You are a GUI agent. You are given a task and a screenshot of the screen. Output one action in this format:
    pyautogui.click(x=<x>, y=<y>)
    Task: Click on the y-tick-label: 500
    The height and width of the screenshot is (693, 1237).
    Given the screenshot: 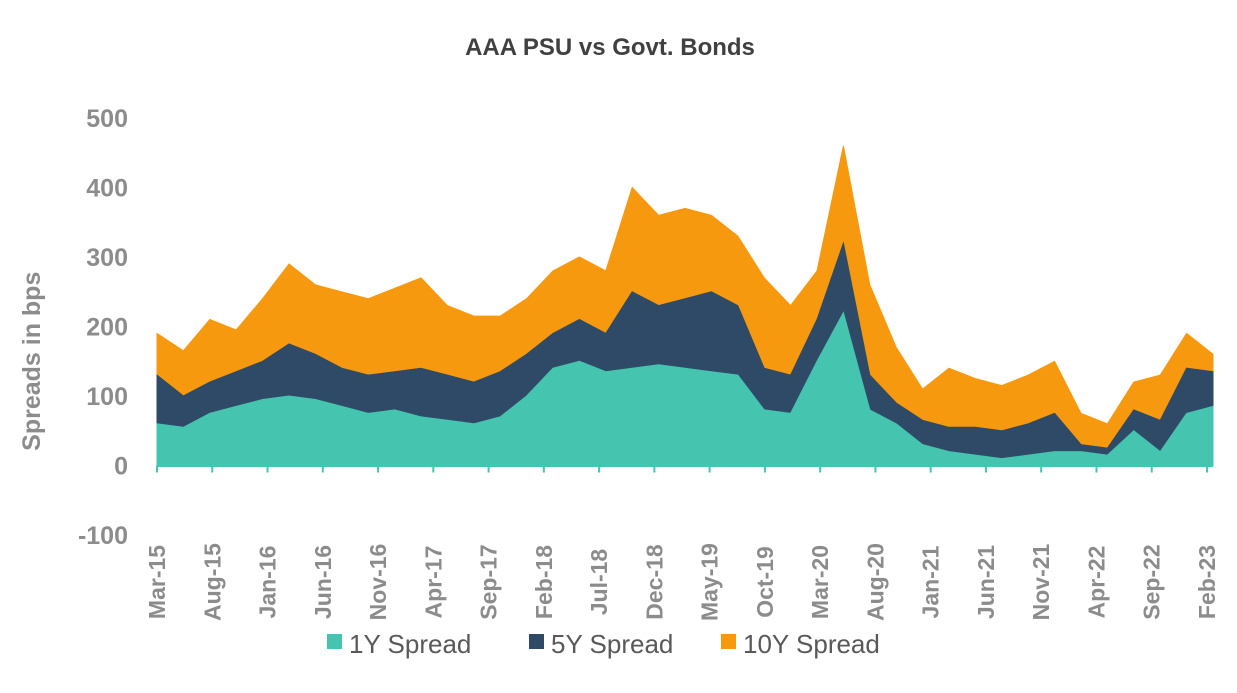 What is the action you would take?
    pyautogui.click(x=107, y=119)
    